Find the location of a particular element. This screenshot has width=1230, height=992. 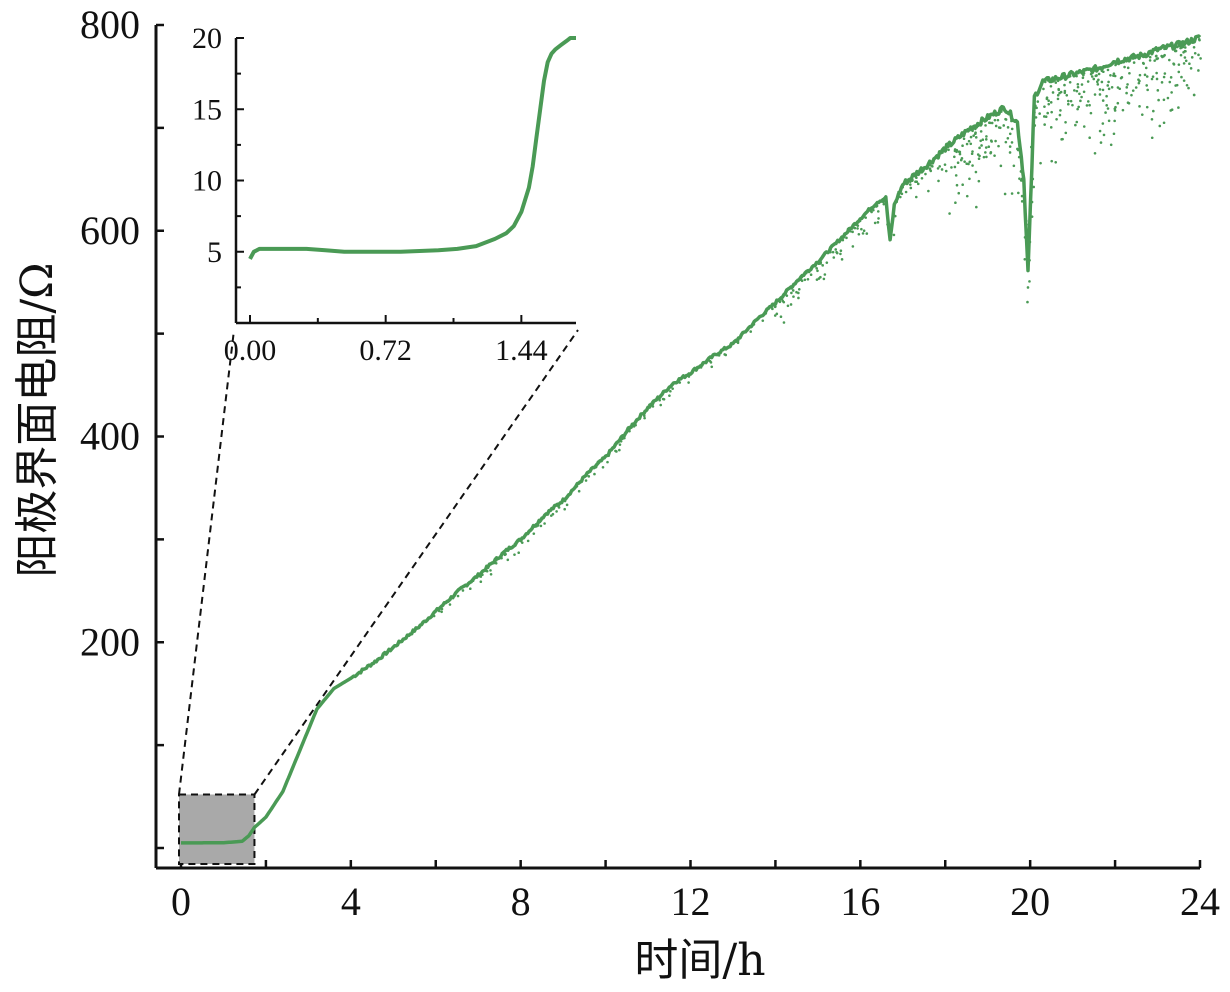

main-x-tick-label: 12 is located at coordinates (691, 901).